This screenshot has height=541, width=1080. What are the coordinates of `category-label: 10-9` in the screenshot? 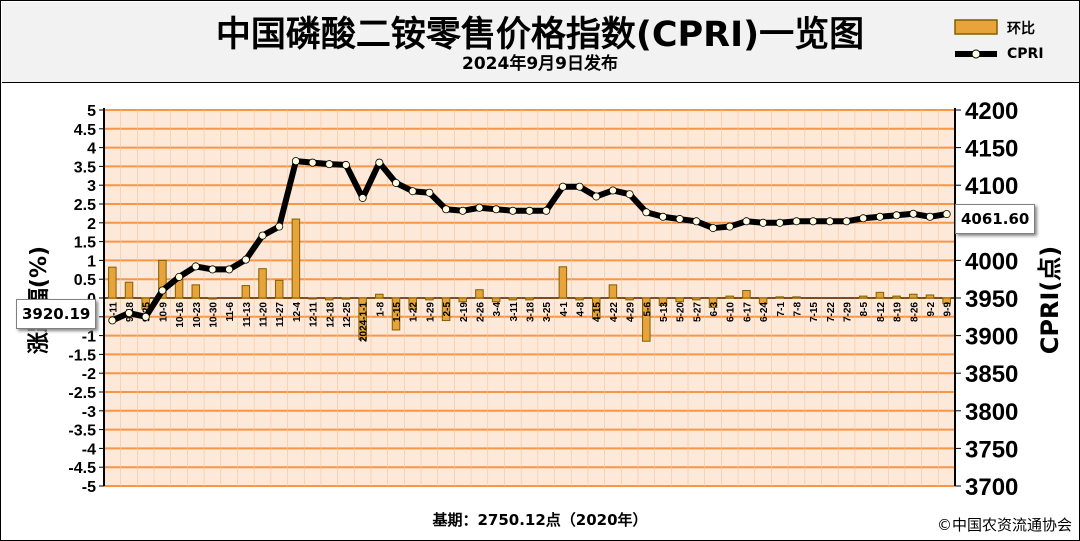 It's located at (163, 312).